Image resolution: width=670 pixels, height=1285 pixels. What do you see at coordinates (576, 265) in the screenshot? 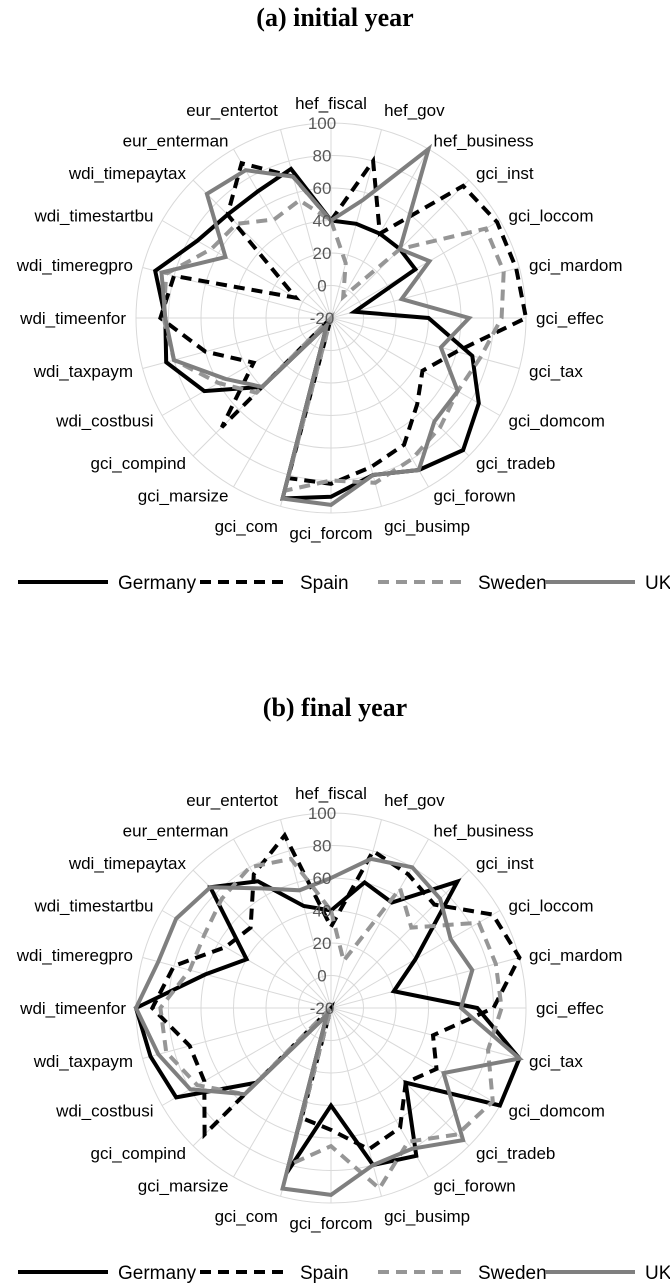
I see `category-label: gci_mardom` at bounding box center [576, 265].